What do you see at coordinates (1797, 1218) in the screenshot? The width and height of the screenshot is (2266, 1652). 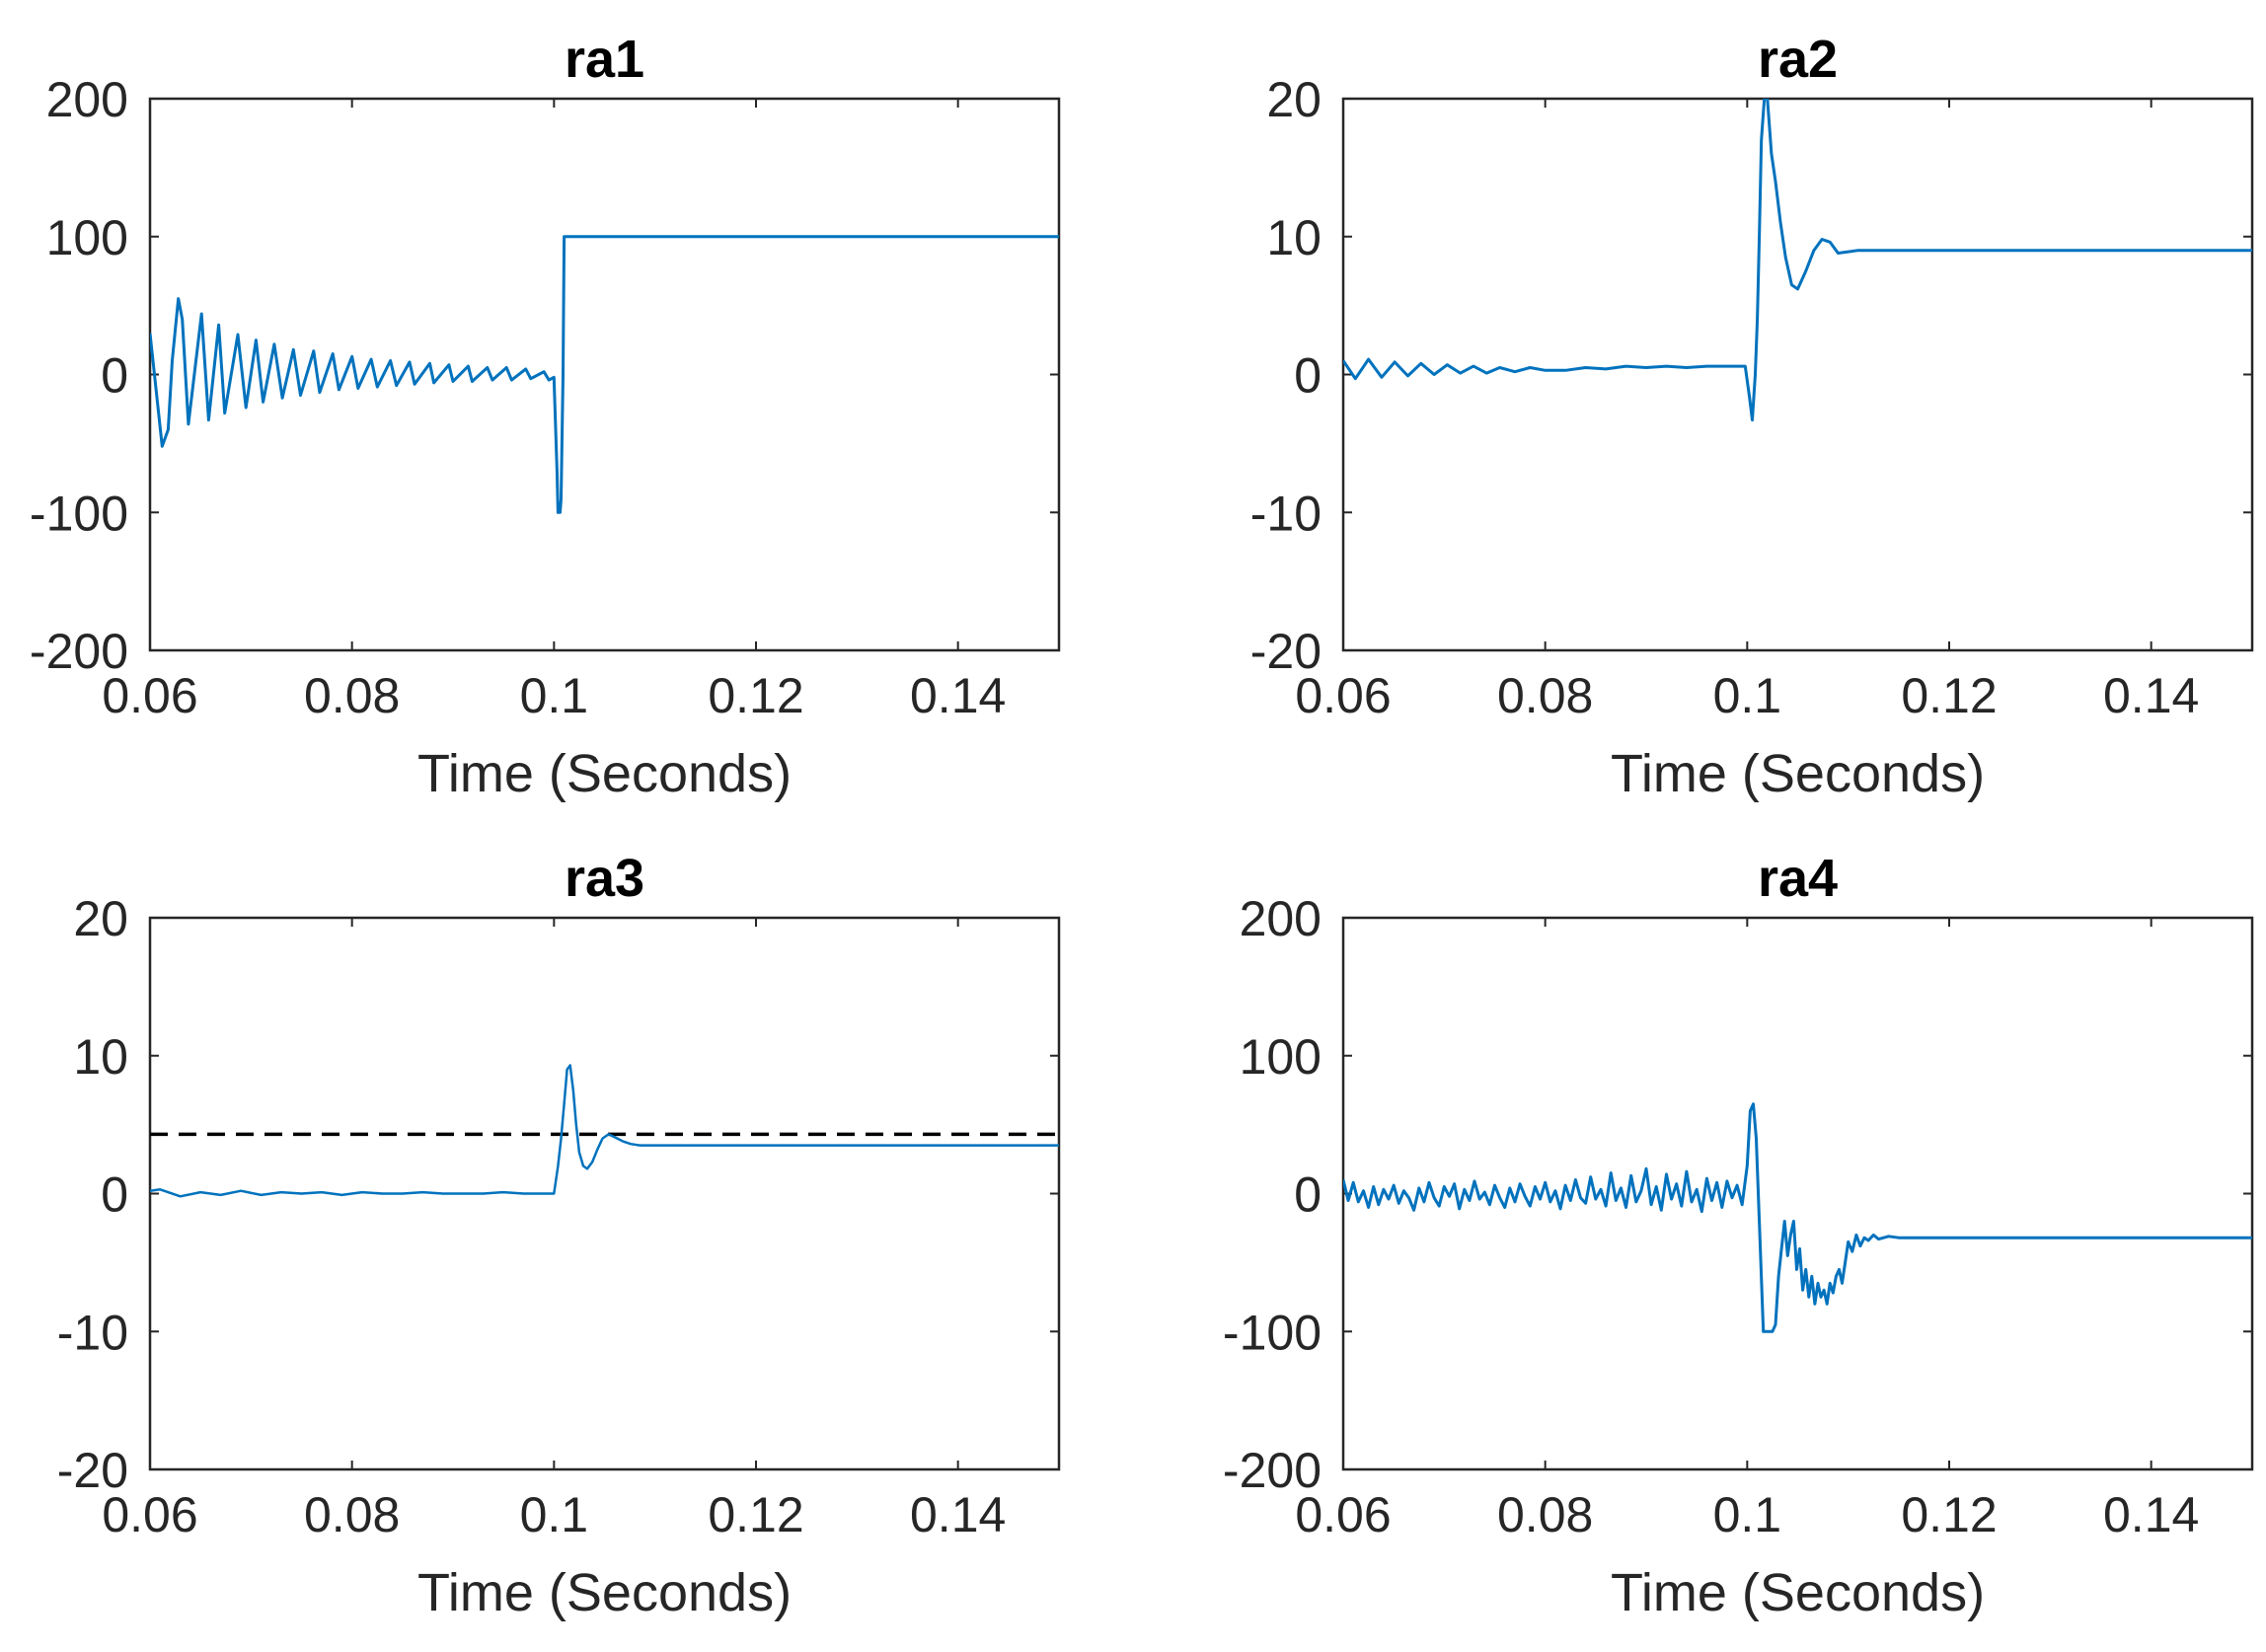 I see `series-line-ra4` at bounding box center [1797, 1218].